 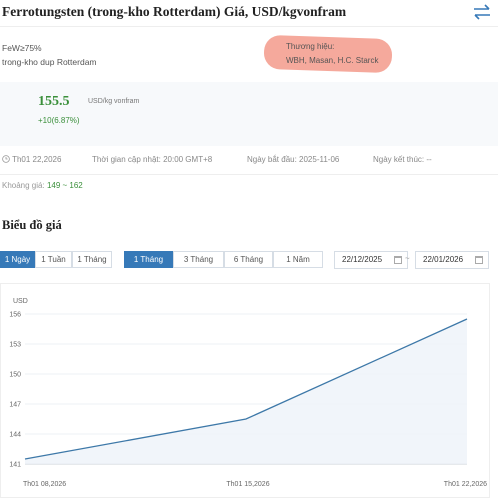 What do you see at coordinates (64, 185) in the screenshot?
I see `range-value: 149 ~ 162` at bounding box center [64, 185].